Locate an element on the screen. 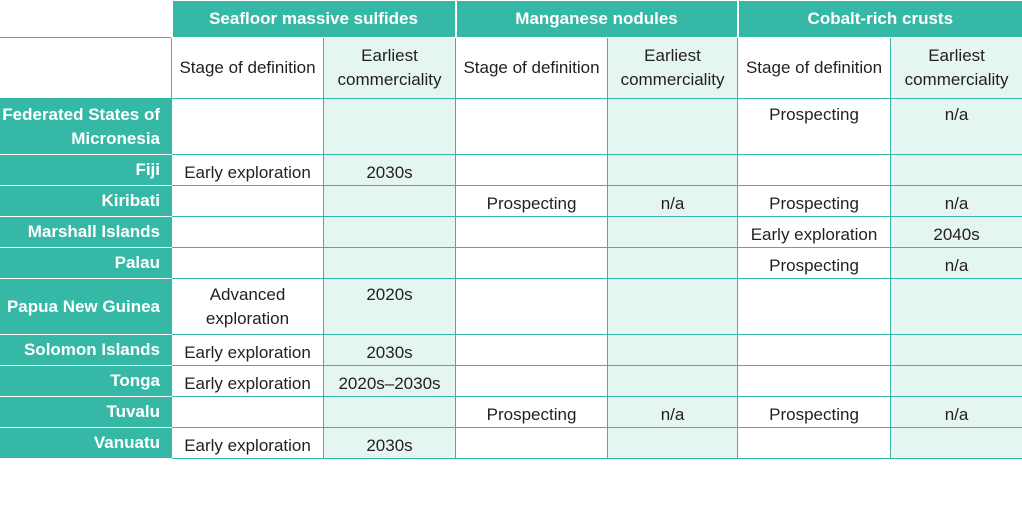  earliest-cell: 2020s is located at coordinates (389, 306).